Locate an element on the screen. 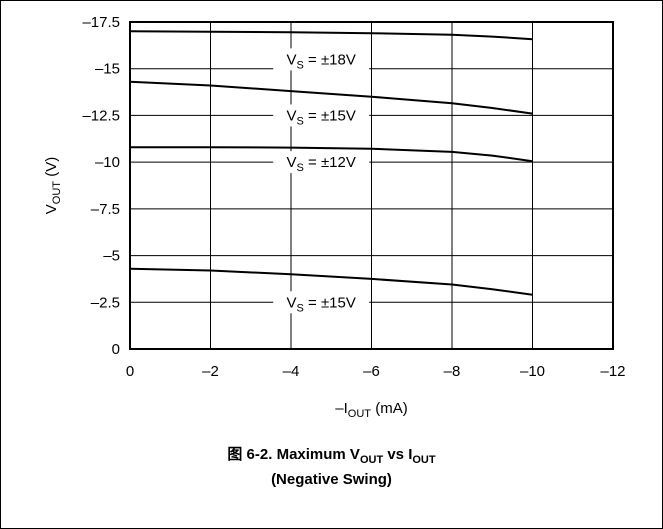 Image resolution: width=663 pixels, height=529 pixels. y-tick-label: –12.5 is located at coordinates (101, 115).